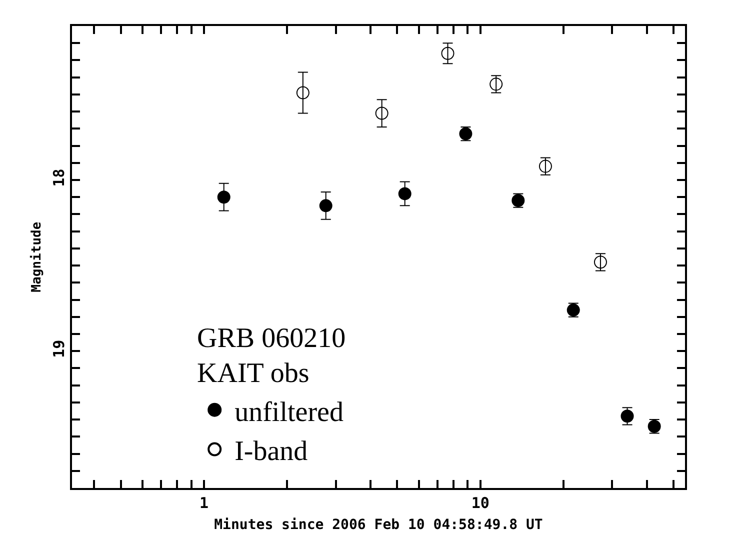  What do you see at coordinates (204, 503) in the screenshot?
I see `x-tick-label: 1` at bounding box center [204, 503].